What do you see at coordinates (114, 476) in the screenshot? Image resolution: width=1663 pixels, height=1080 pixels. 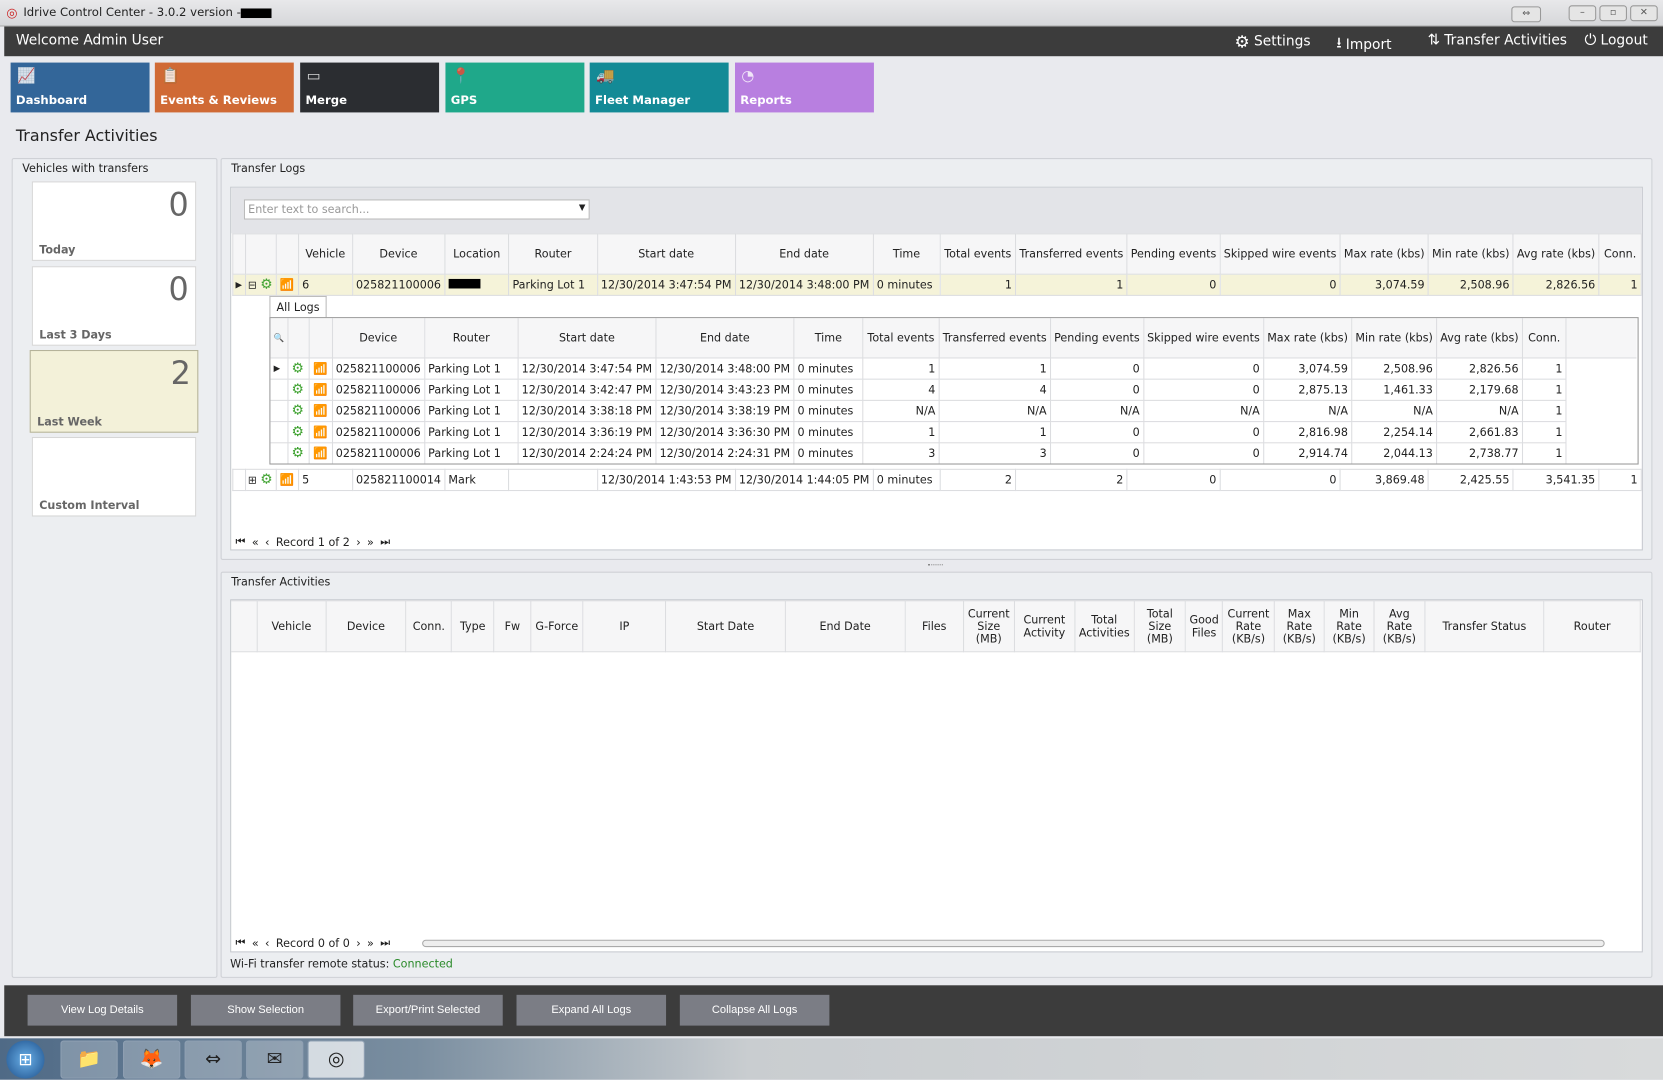 I see `interval-card: Custom Interval` at bounding box center [114, 476].